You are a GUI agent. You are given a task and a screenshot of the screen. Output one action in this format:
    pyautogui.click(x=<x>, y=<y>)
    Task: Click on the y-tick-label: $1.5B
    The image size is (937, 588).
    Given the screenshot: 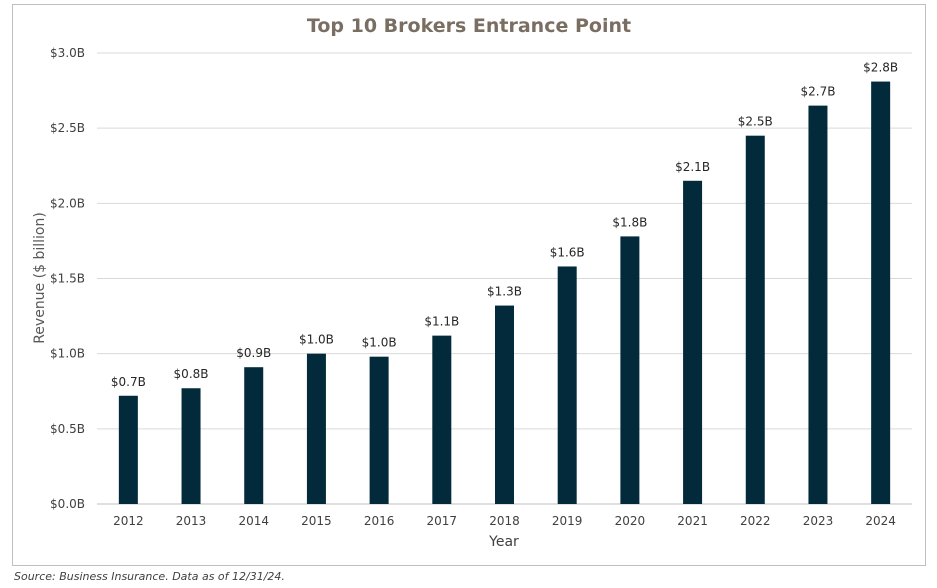 What is the action you would take?
    pyautogui.click(x=67, y=279)
    